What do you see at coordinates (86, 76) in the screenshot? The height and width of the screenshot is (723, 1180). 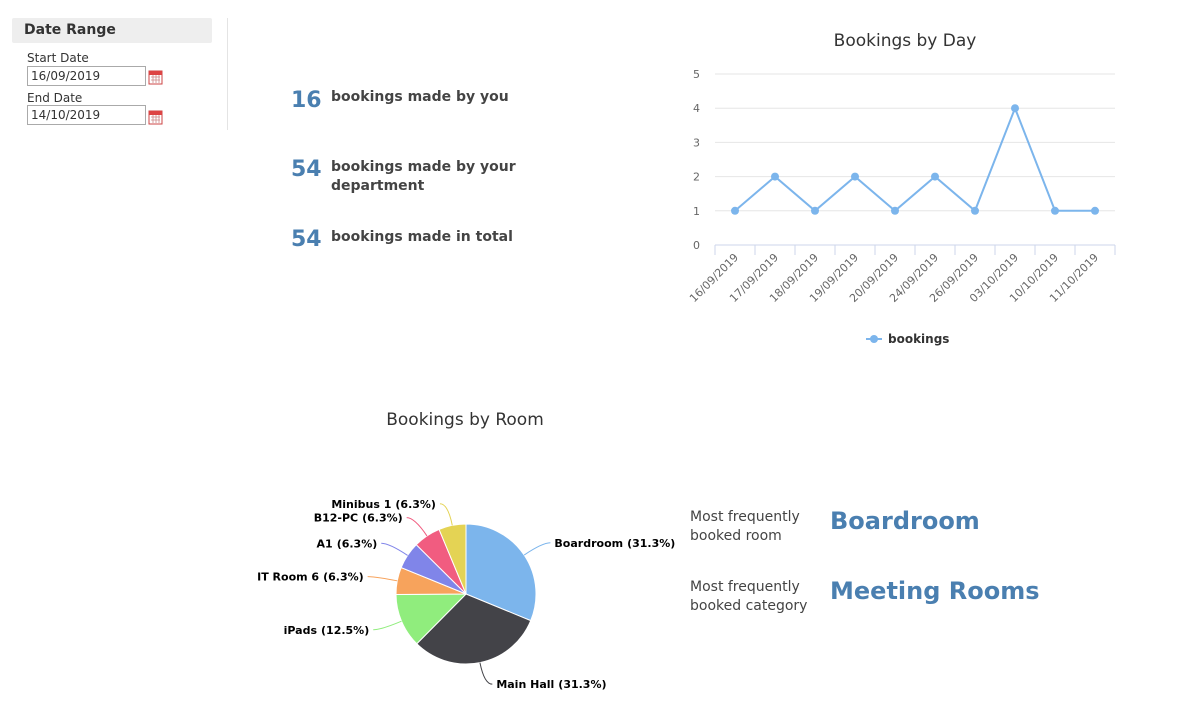 I see `date-input: 16/09/2019` at bounding box center [86, 76].